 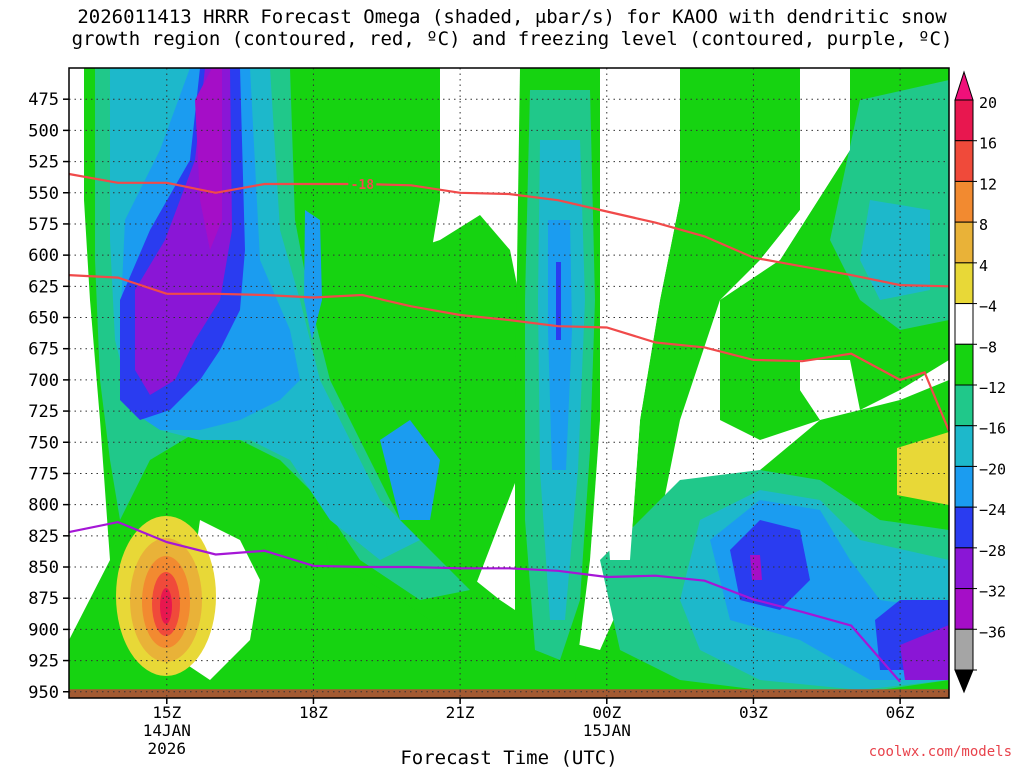 I want to click on y-tick-label-850: 850, so click(x=43, y=568).